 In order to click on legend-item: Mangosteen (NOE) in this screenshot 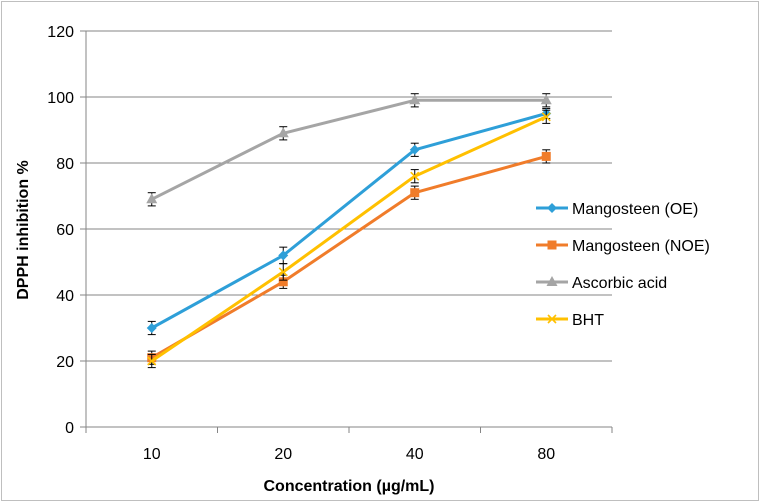, I will do `click(623, 246)`.